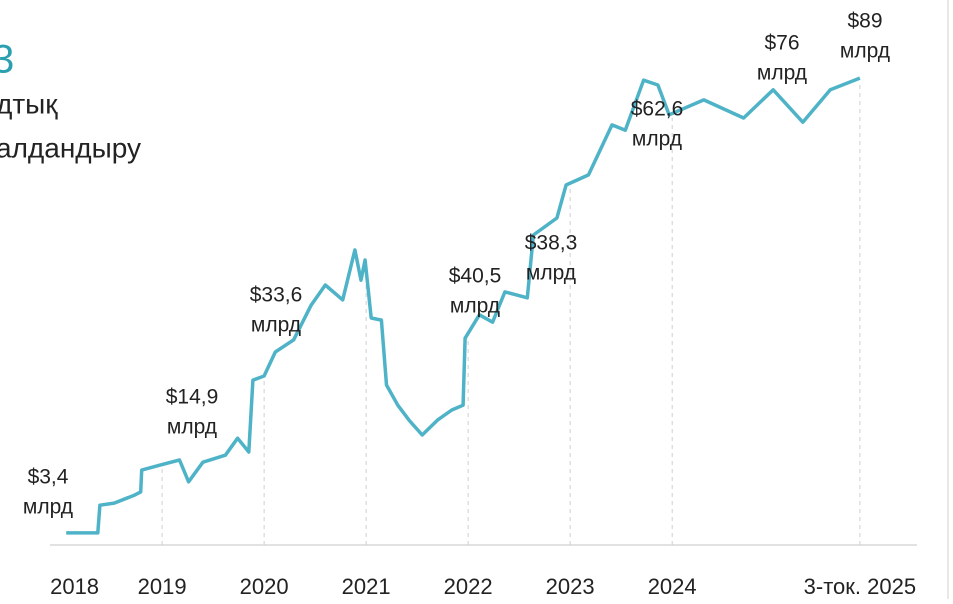  Describe the element at coordinates (192, 397) in the screenshot. I see `annotation: $14,9` at that location.